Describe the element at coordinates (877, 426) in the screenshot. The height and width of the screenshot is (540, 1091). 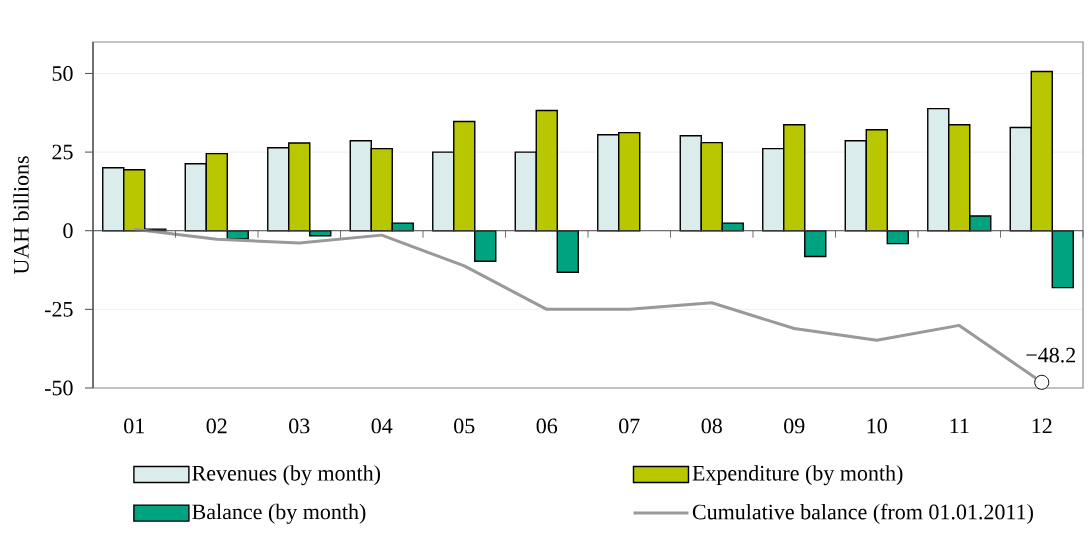
I see `x-tick-label: 10` at that location.